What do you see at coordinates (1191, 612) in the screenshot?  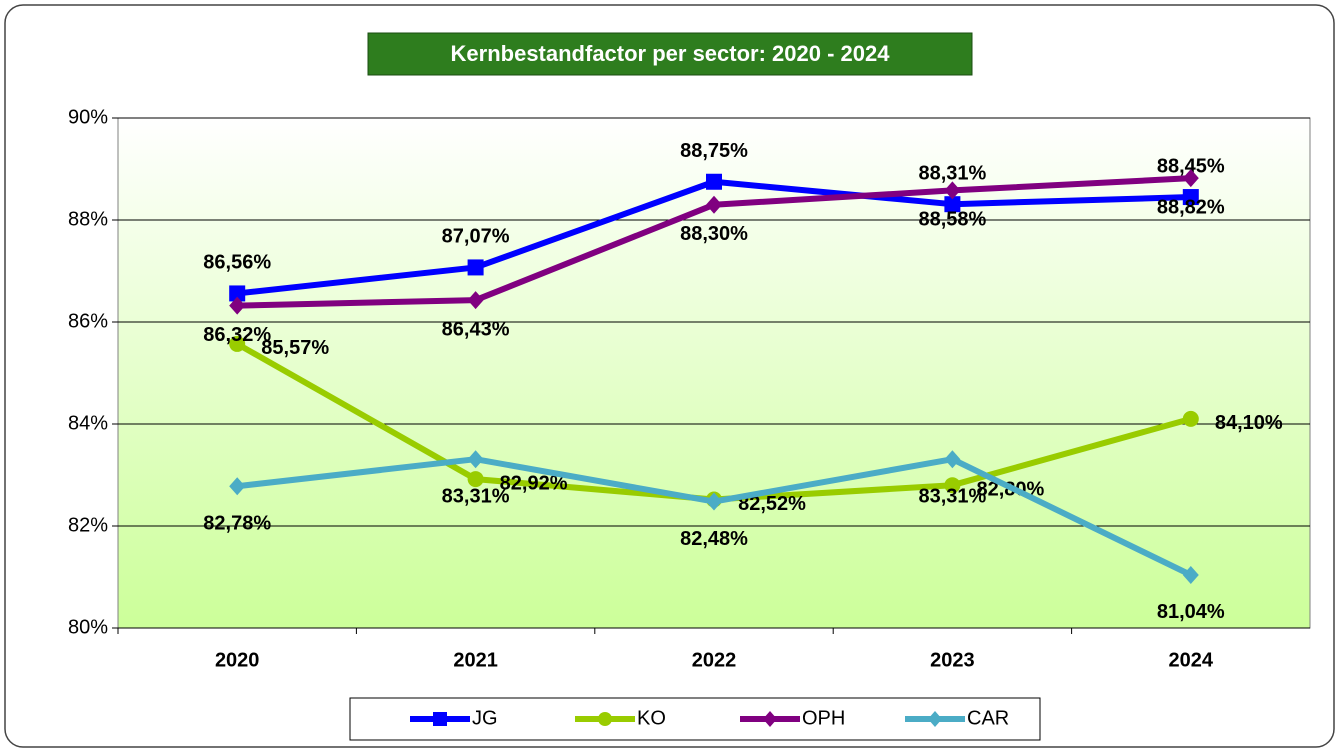 I see `data-label: 81,04%` at bounding box center [1191, 612].